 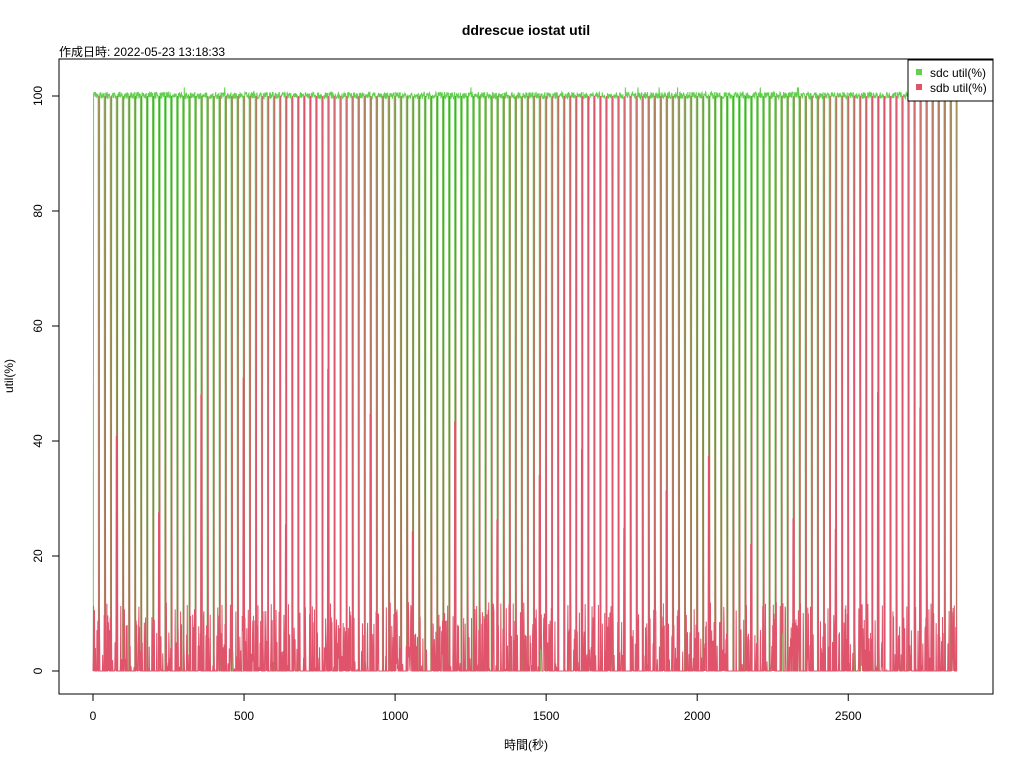 What do you see at coordinates (142, 52) in the screenshot?
I see `chart-subtitle: 作成日時: 2022-05-23 13:18:33` at bounding box center [142, 52].